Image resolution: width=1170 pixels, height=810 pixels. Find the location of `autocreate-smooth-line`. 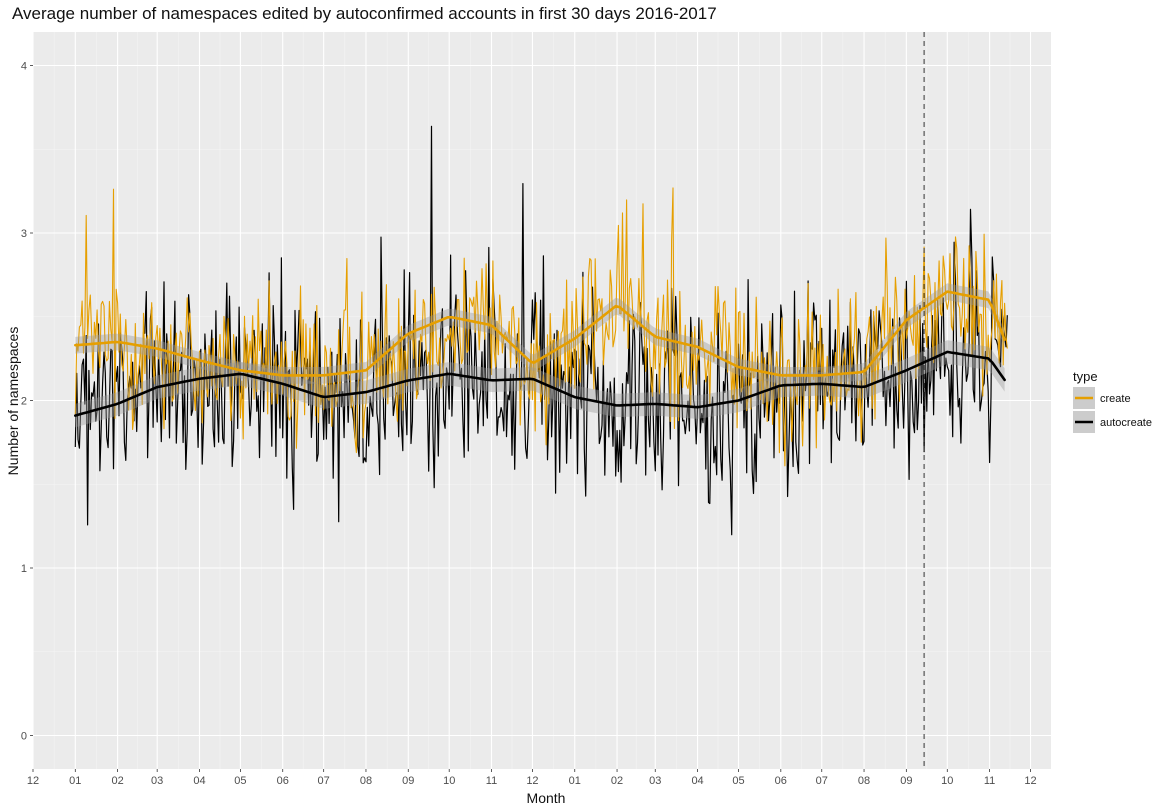

autocreate-smooth-line is located at coordinates (540, 383).